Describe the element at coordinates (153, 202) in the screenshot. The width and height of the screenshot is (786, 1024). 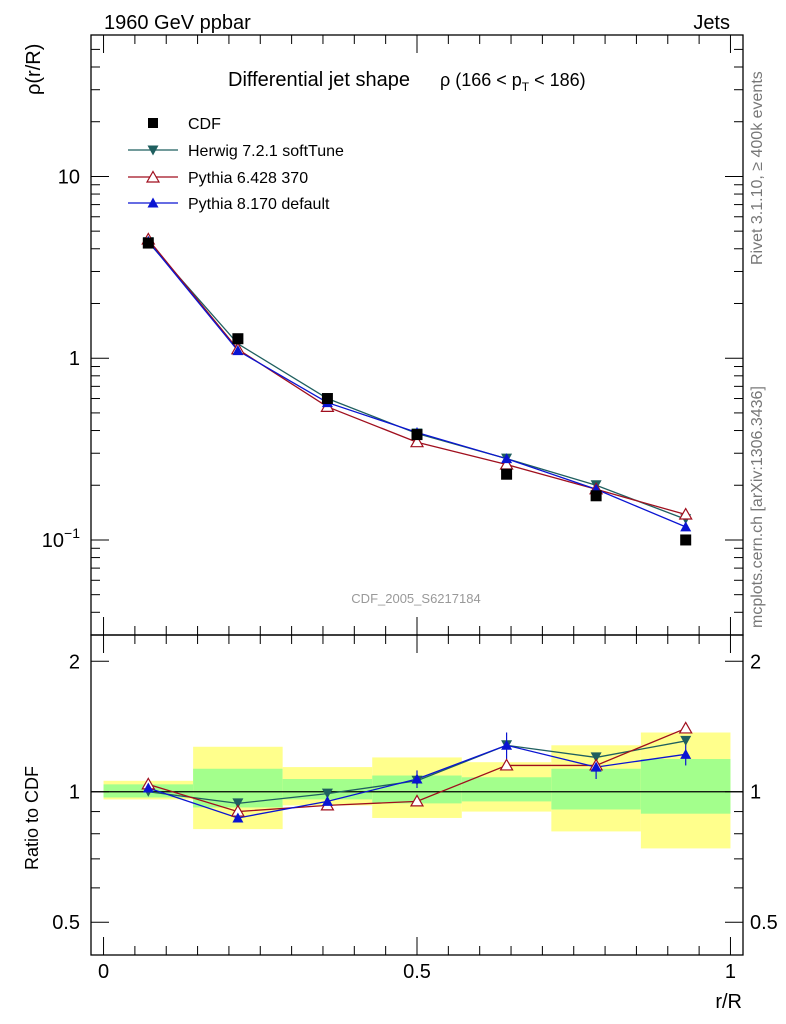
I see `legend-marker-pythia8` at that location.